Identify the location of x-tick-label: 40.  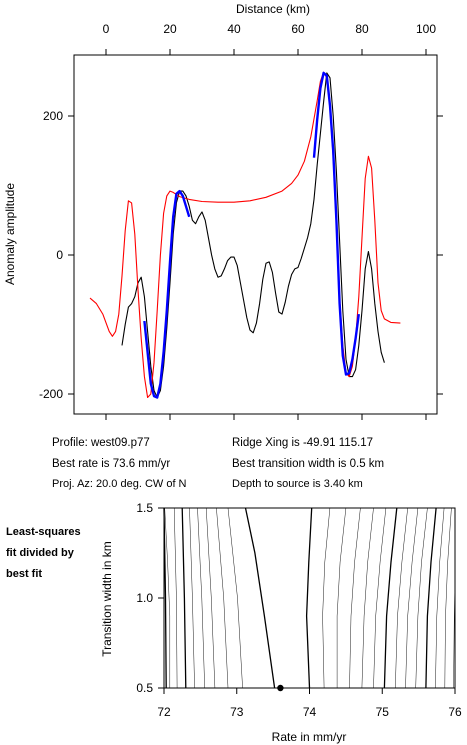
(234, 29).